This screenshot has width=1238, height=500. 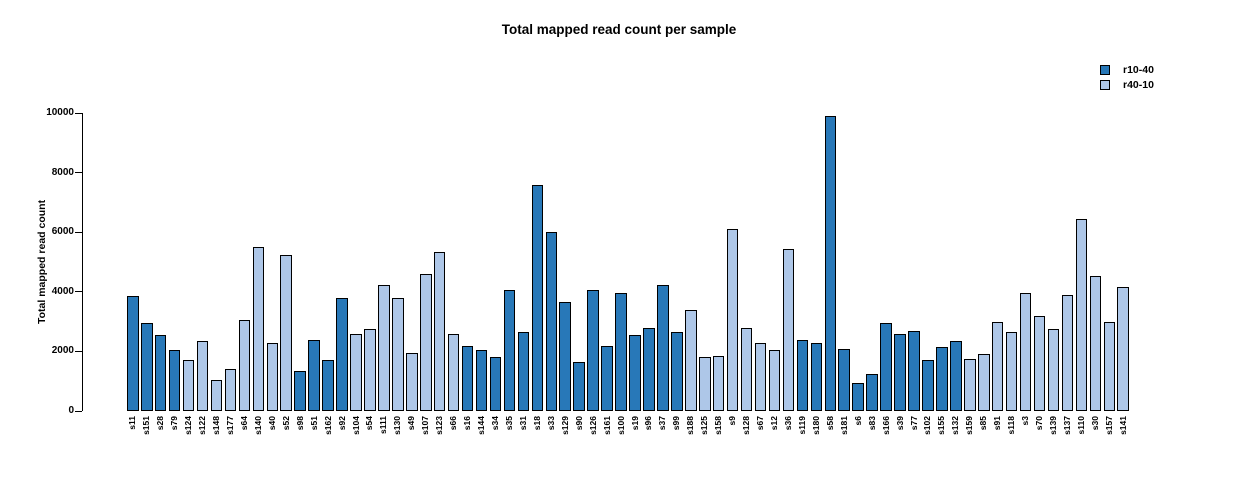 What do you see at coordinates (1053, 370) in the screenshot?
I see `bar-s139` at bounding box center [1053, 370].